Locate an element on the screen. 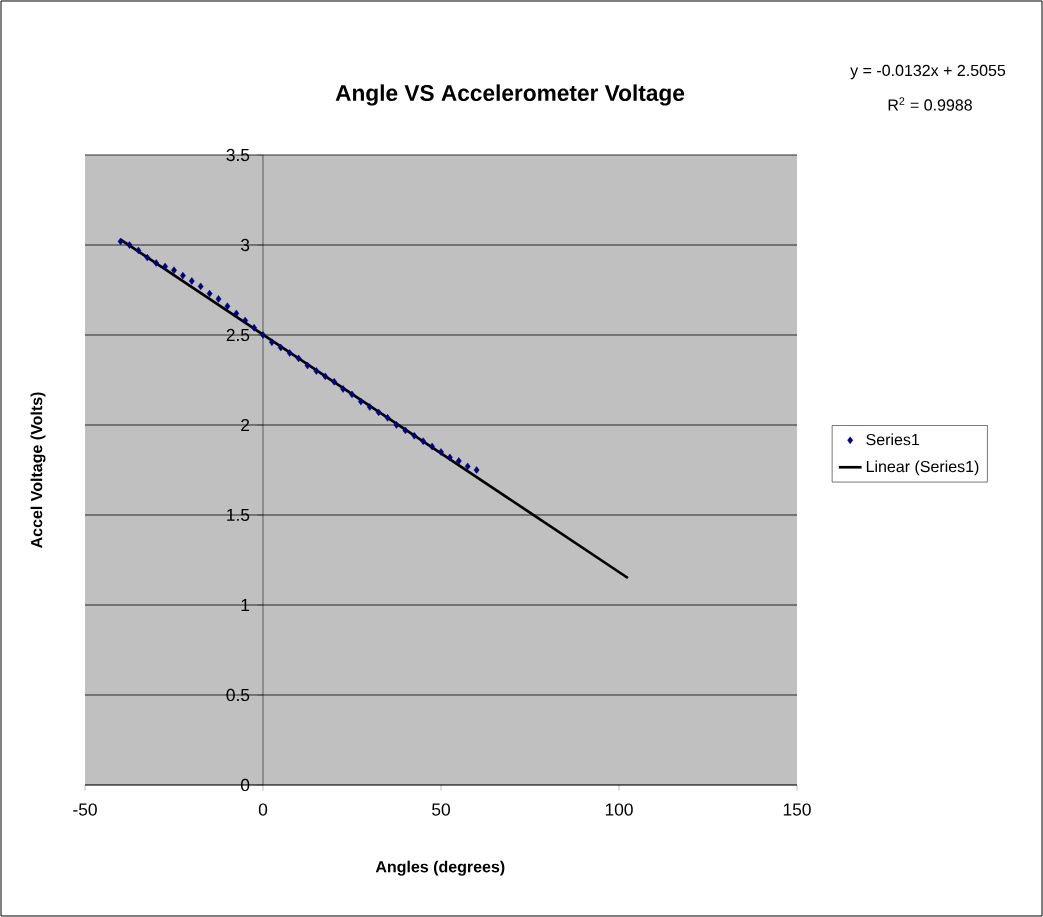  x-tick-label: 100 is located at coordinates (619, 809).